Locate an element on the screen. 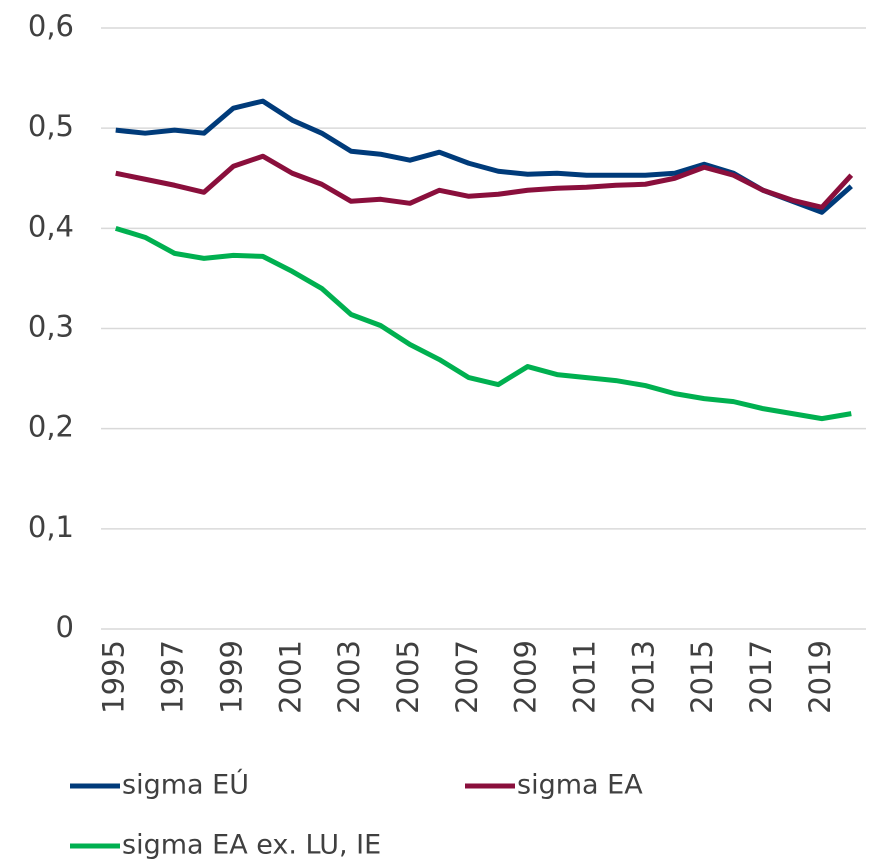 Image resolution: width=870 pixels, height=861 pixels. x-tick-label: 2001 is located at coordinates (290, 677).